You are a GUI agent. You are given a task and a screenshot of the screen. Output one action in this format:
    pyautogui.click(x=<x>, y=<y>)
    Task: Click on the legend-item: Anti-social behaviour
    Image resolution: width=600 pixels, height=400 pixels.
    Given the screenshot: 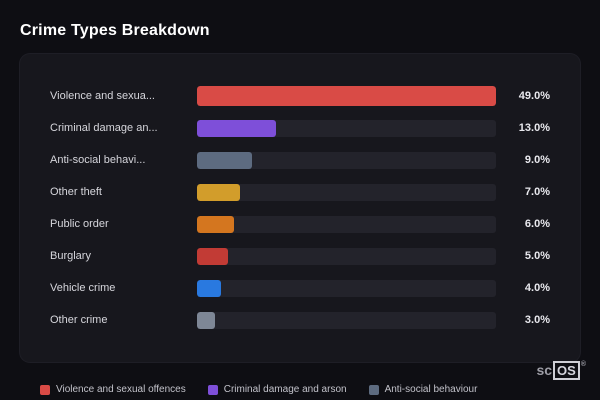 What is the action you would take?
    pyautogui.click(x=423, y=389)
    